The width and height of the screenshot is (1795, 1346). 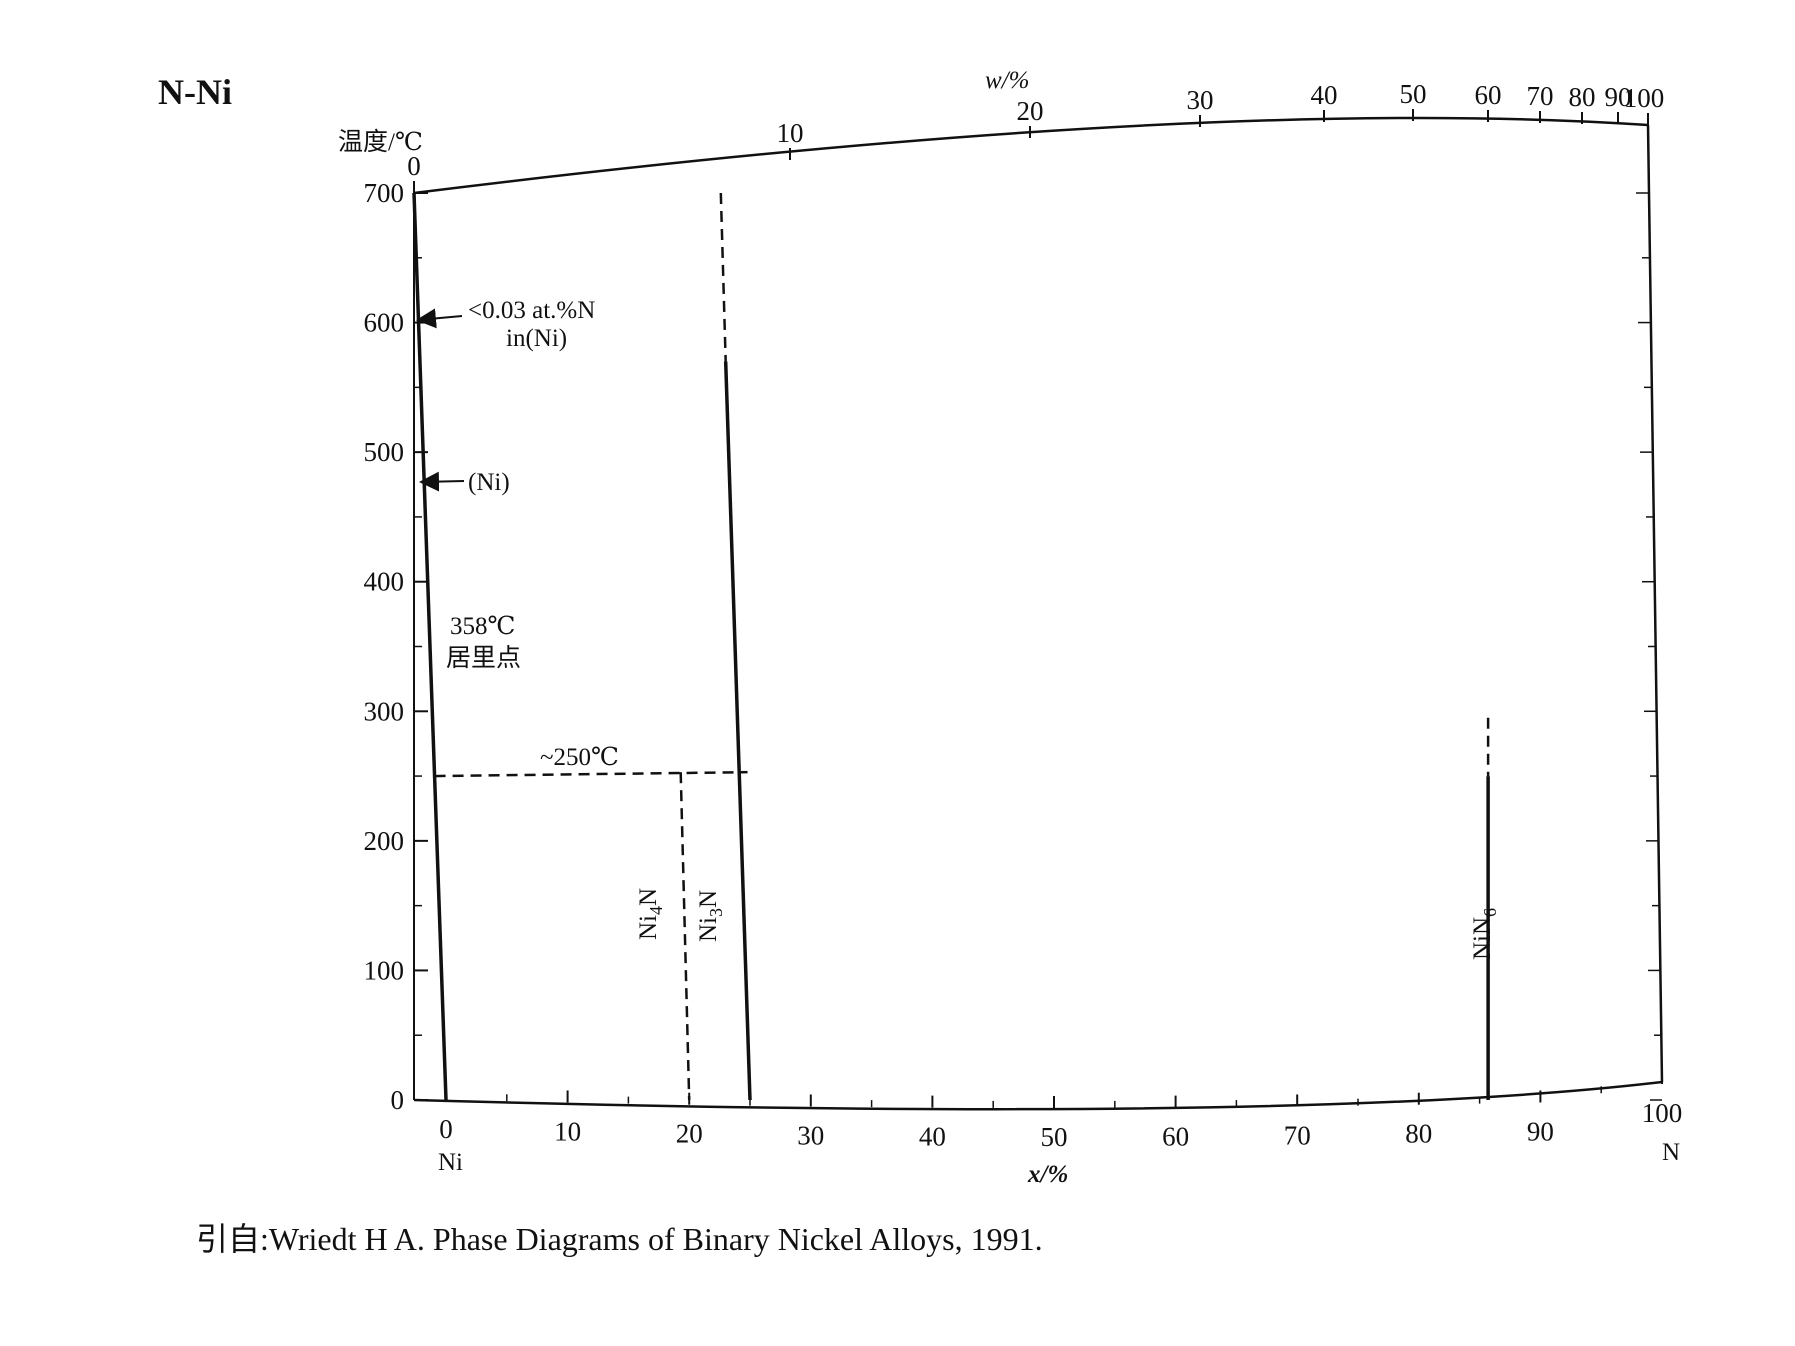 What do you see at coordinates (790, 133) in the screenshot?
I see `top-tick-label: 10` at bounding box center [790, 133].